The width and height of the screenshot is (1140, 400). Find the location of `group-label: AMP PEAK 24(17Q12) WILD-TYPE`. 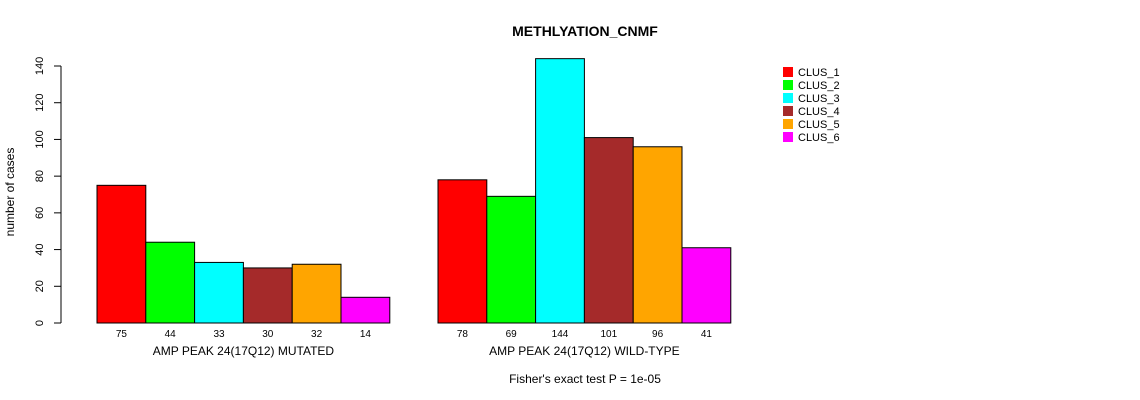

group-label: AMP PEAK 24(17Q12) WILD-TYPE is located at coordinates (584, 351).